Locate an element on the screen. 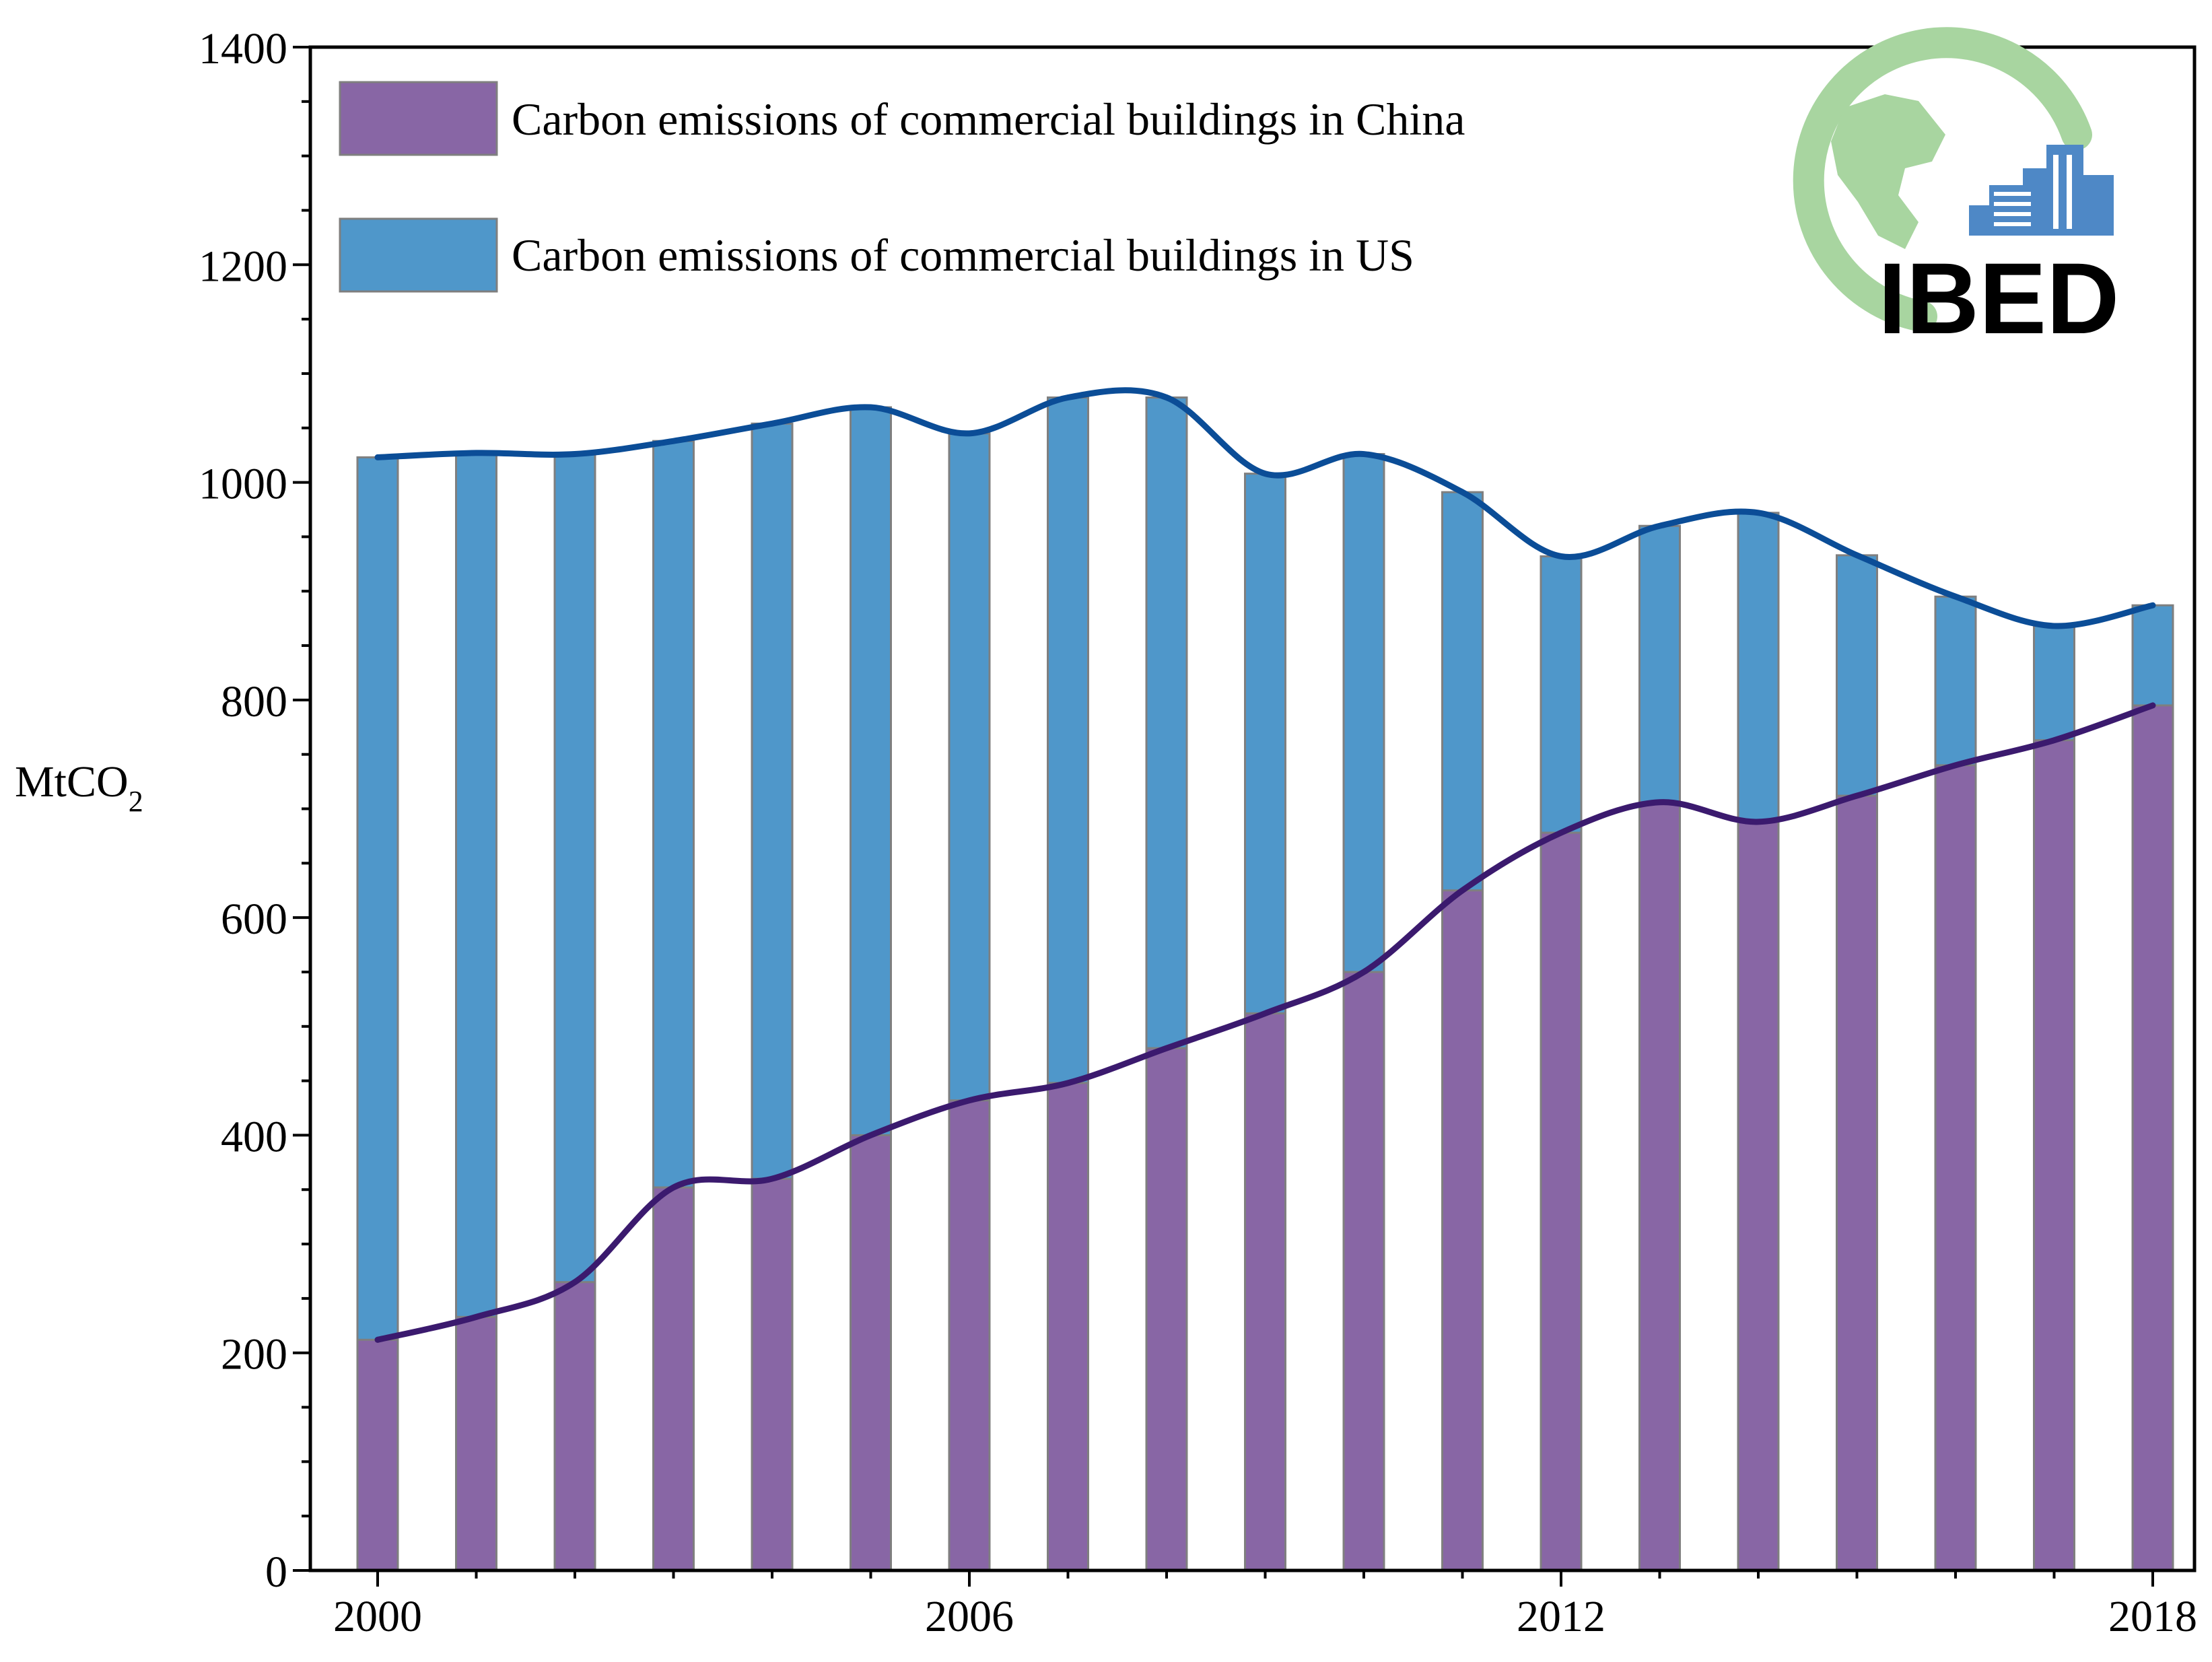  ibed-logo: IBED is located at coordinates (1956, 191).